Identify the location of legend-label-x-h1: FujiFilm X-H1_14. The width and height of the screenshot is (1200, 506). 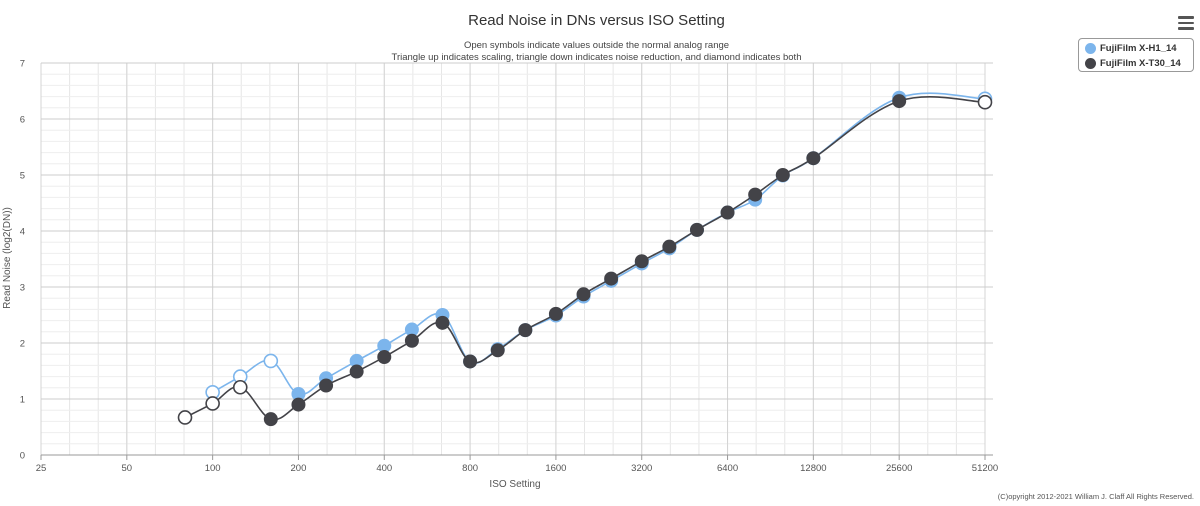
(1138, 48).